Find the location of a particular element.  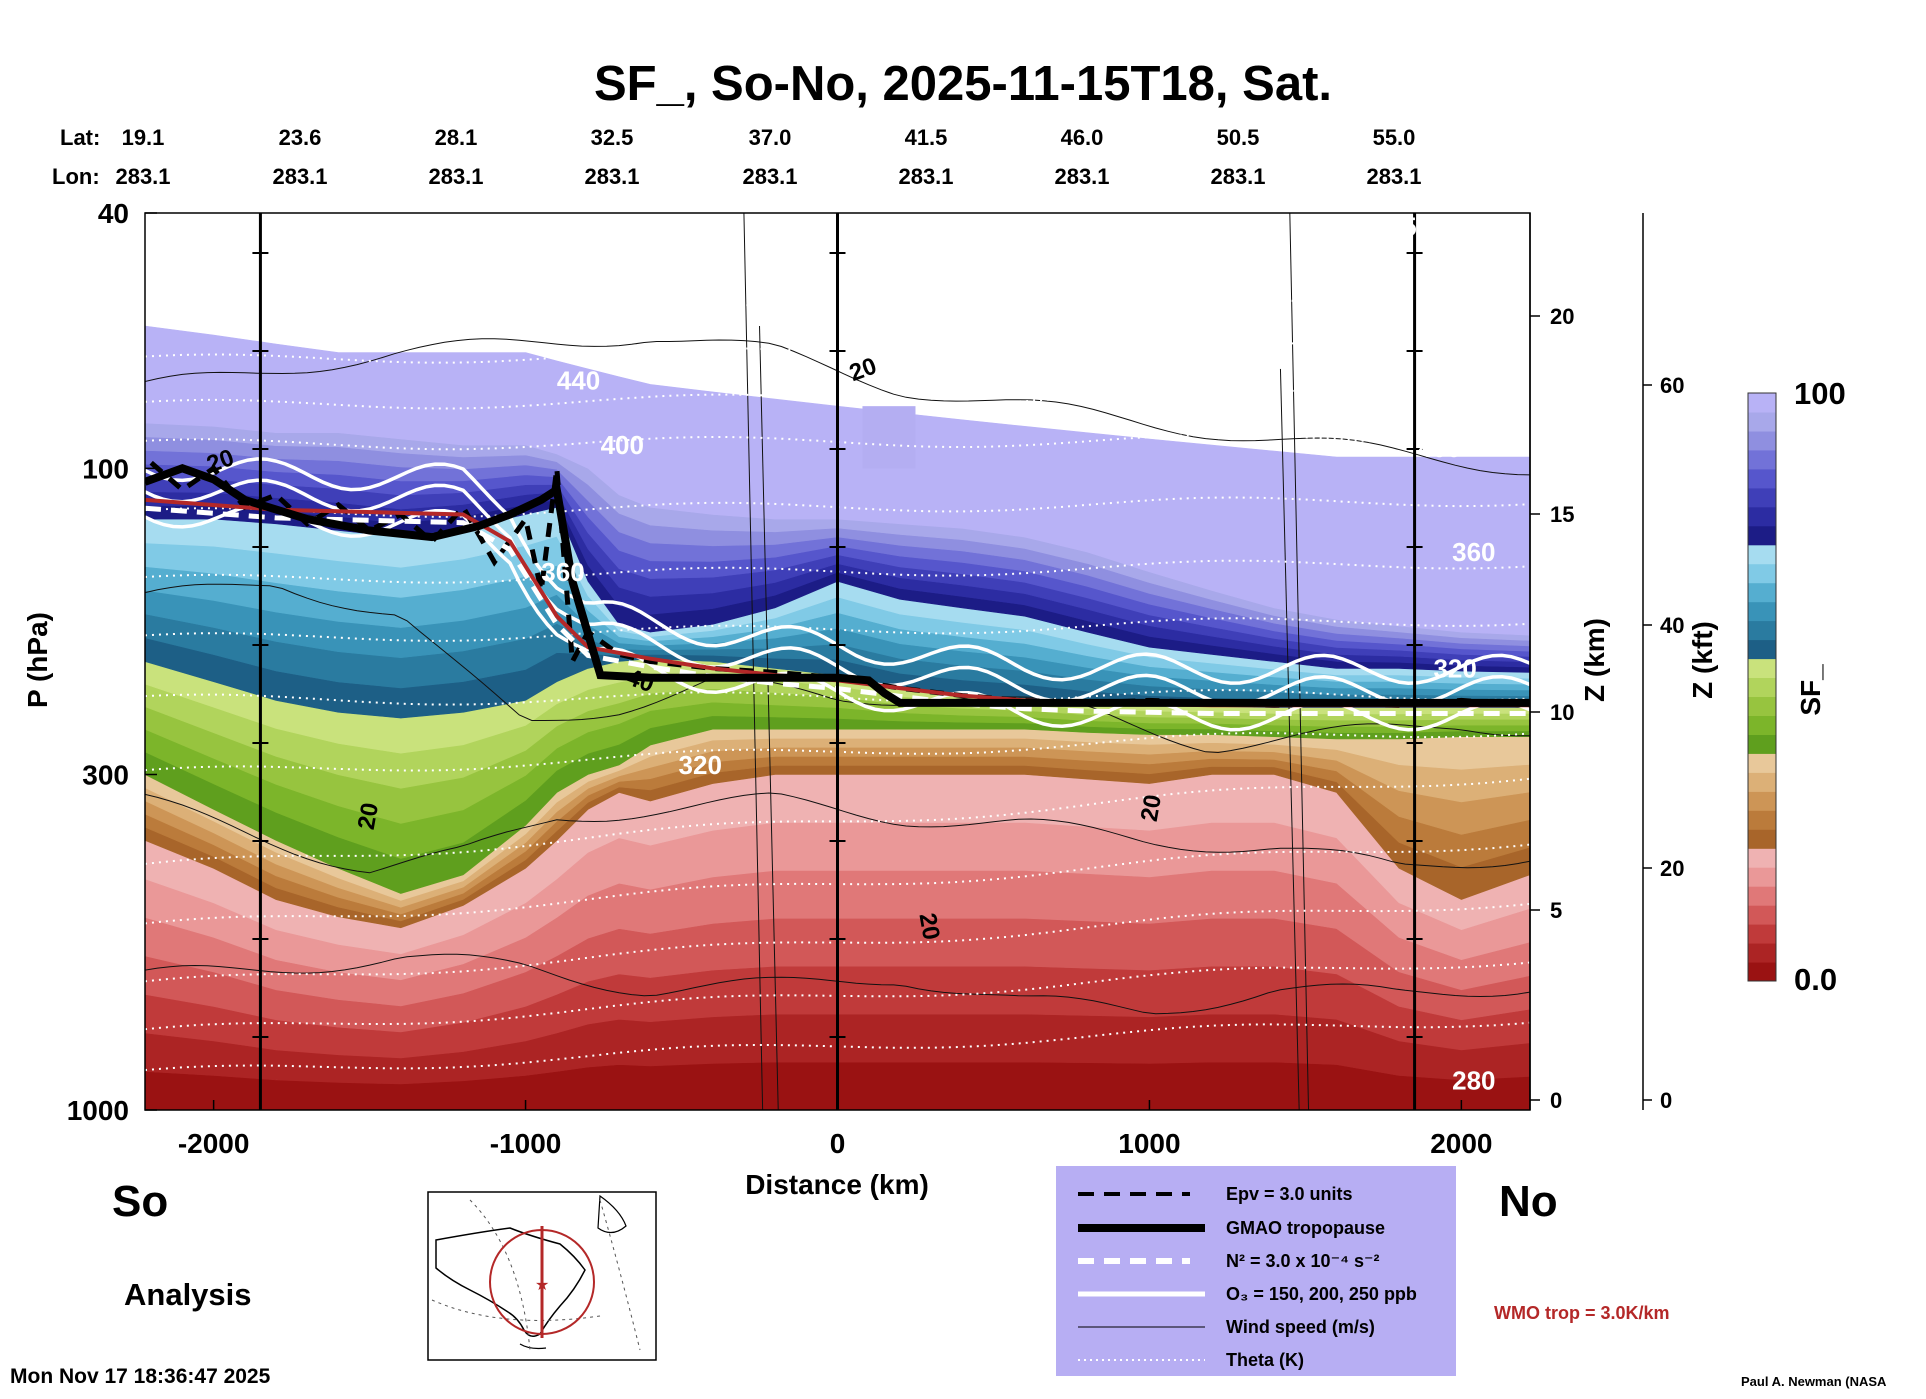

legend-n2: N² = 3.0 x 10⁻⁴ s⁻² is located at coordinates (1302, 1261).